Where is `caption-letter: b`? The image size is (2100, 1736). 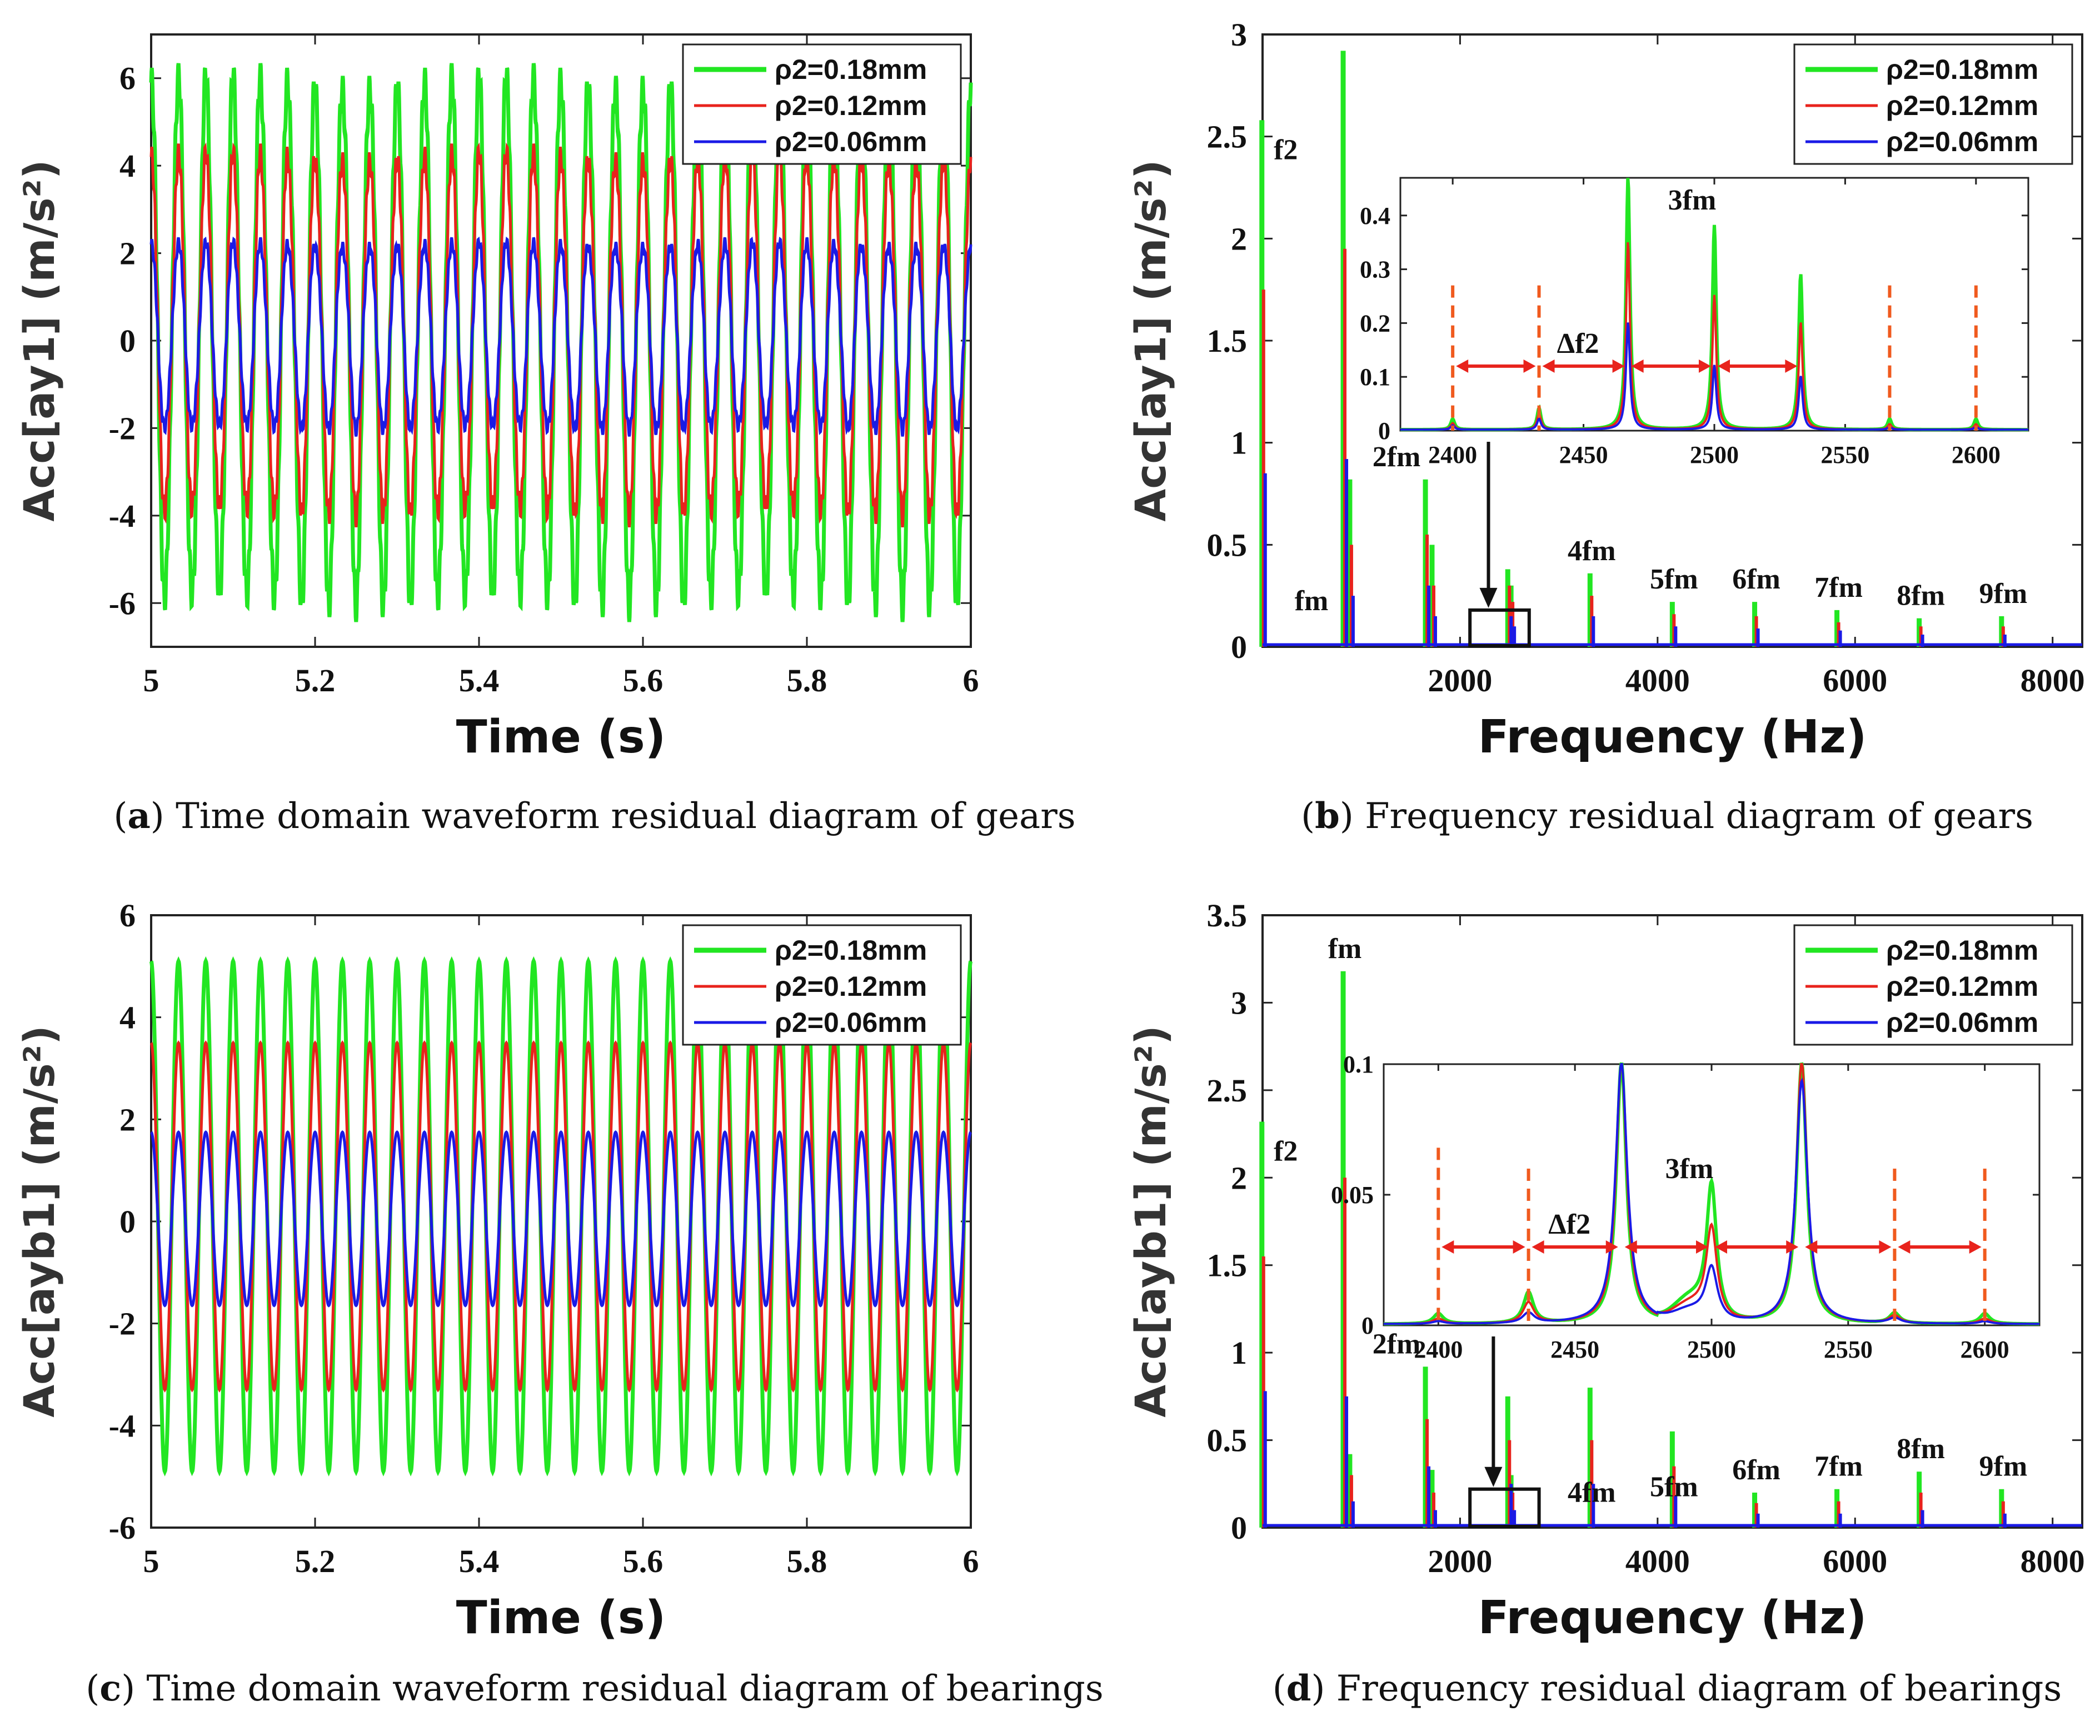
caption-letter: b is located at coordinates (1327, 816).